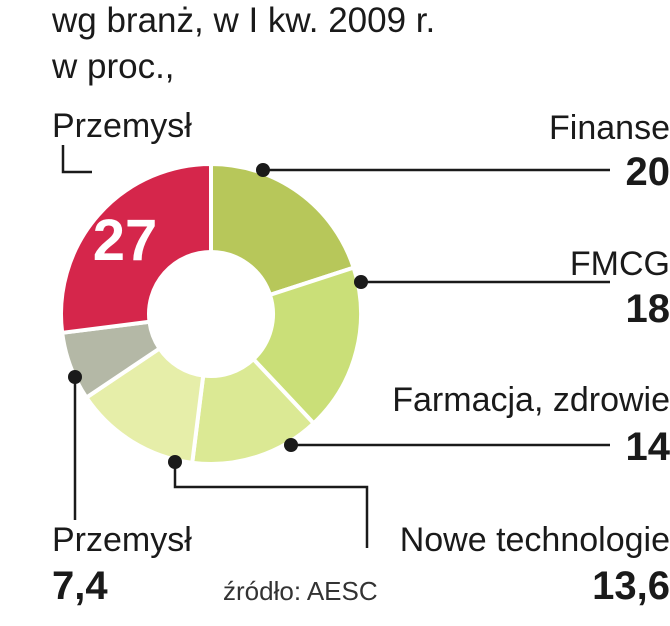  Describe the element at coordinates (647, 172) in the screenshot. I see `value-finanse: 20` at that location.